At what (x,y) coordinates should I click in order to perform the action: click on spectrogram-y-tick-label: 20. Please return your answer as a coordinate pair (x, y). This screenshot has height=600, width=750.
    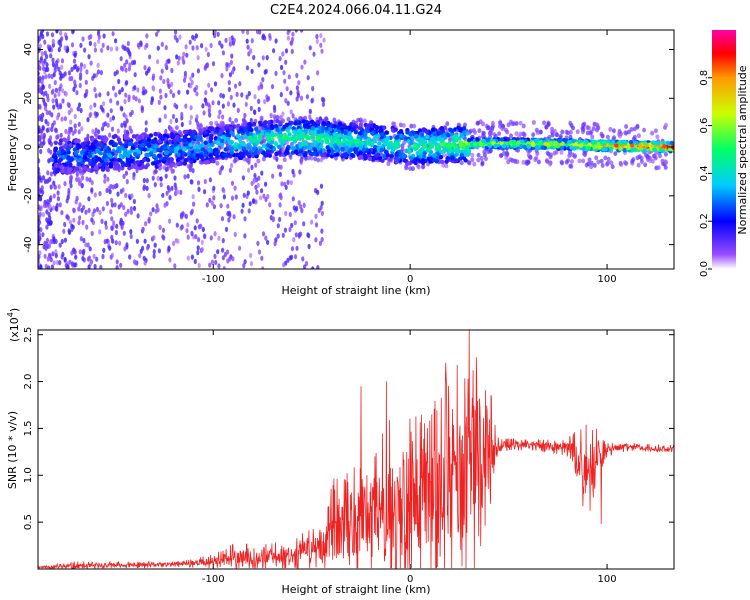
    Looking at the image, I should click on (28, 98).